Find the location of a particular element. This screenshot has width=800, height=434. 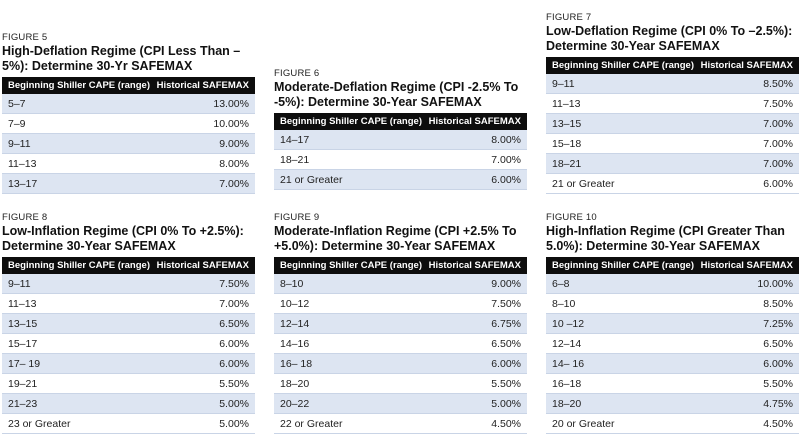

cape-range-cell: 10–12 is located at coordinates (348, 303).